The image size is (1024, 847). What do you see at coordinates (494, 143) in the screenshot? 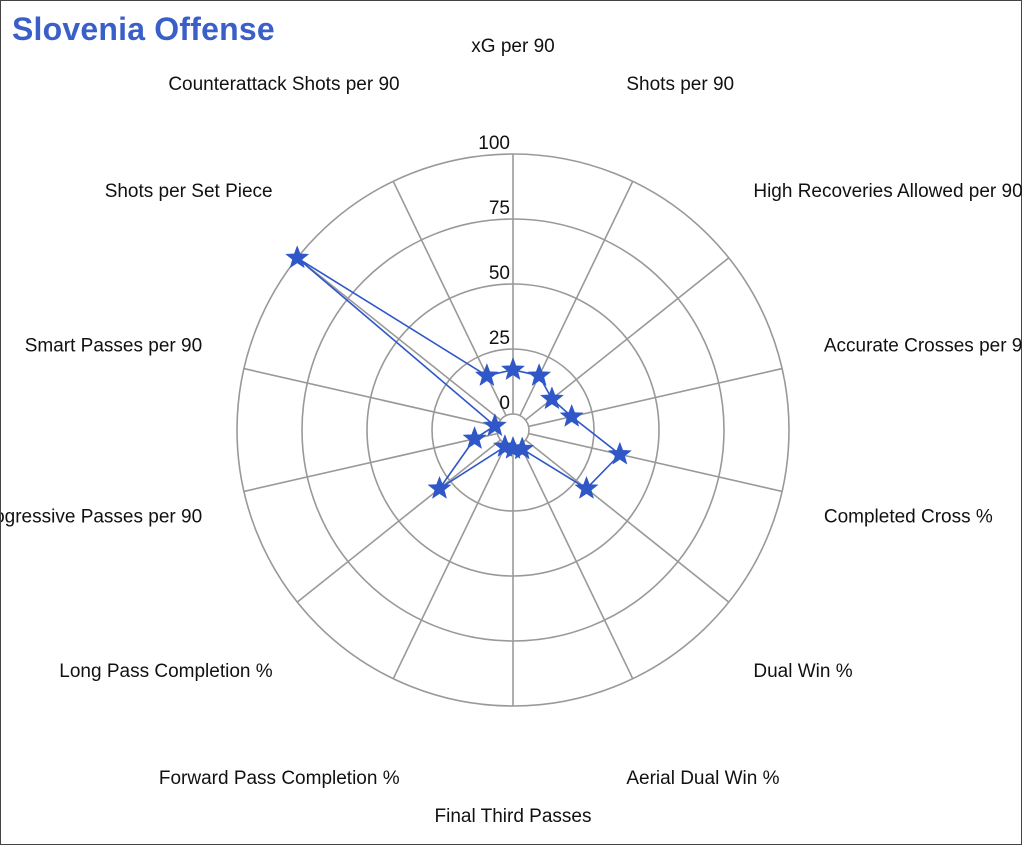
I see `radial-tick-label: 100` at bounding box center [494, 143].